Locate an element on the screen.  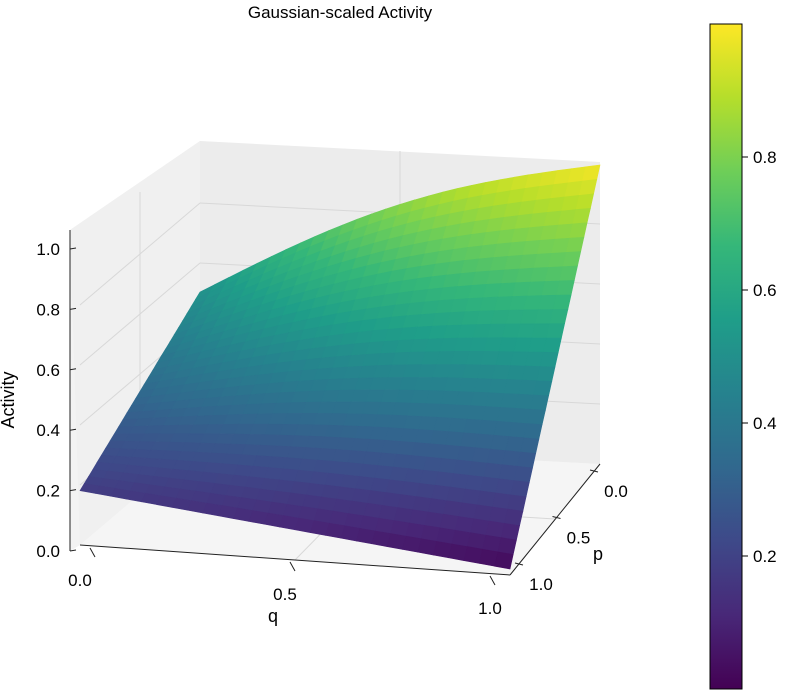
p-tick-label: 0.5 is located at coordinates (579, 538).